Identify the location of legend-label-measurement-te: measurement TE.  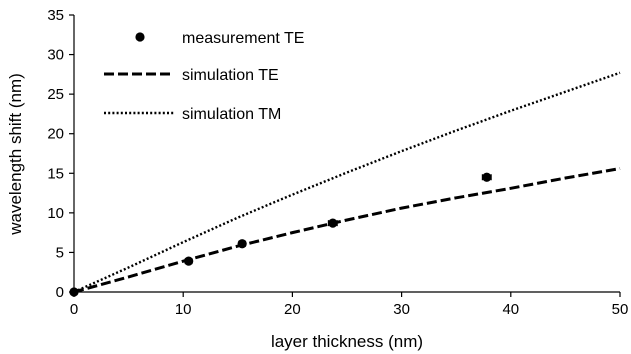
(243, 38).